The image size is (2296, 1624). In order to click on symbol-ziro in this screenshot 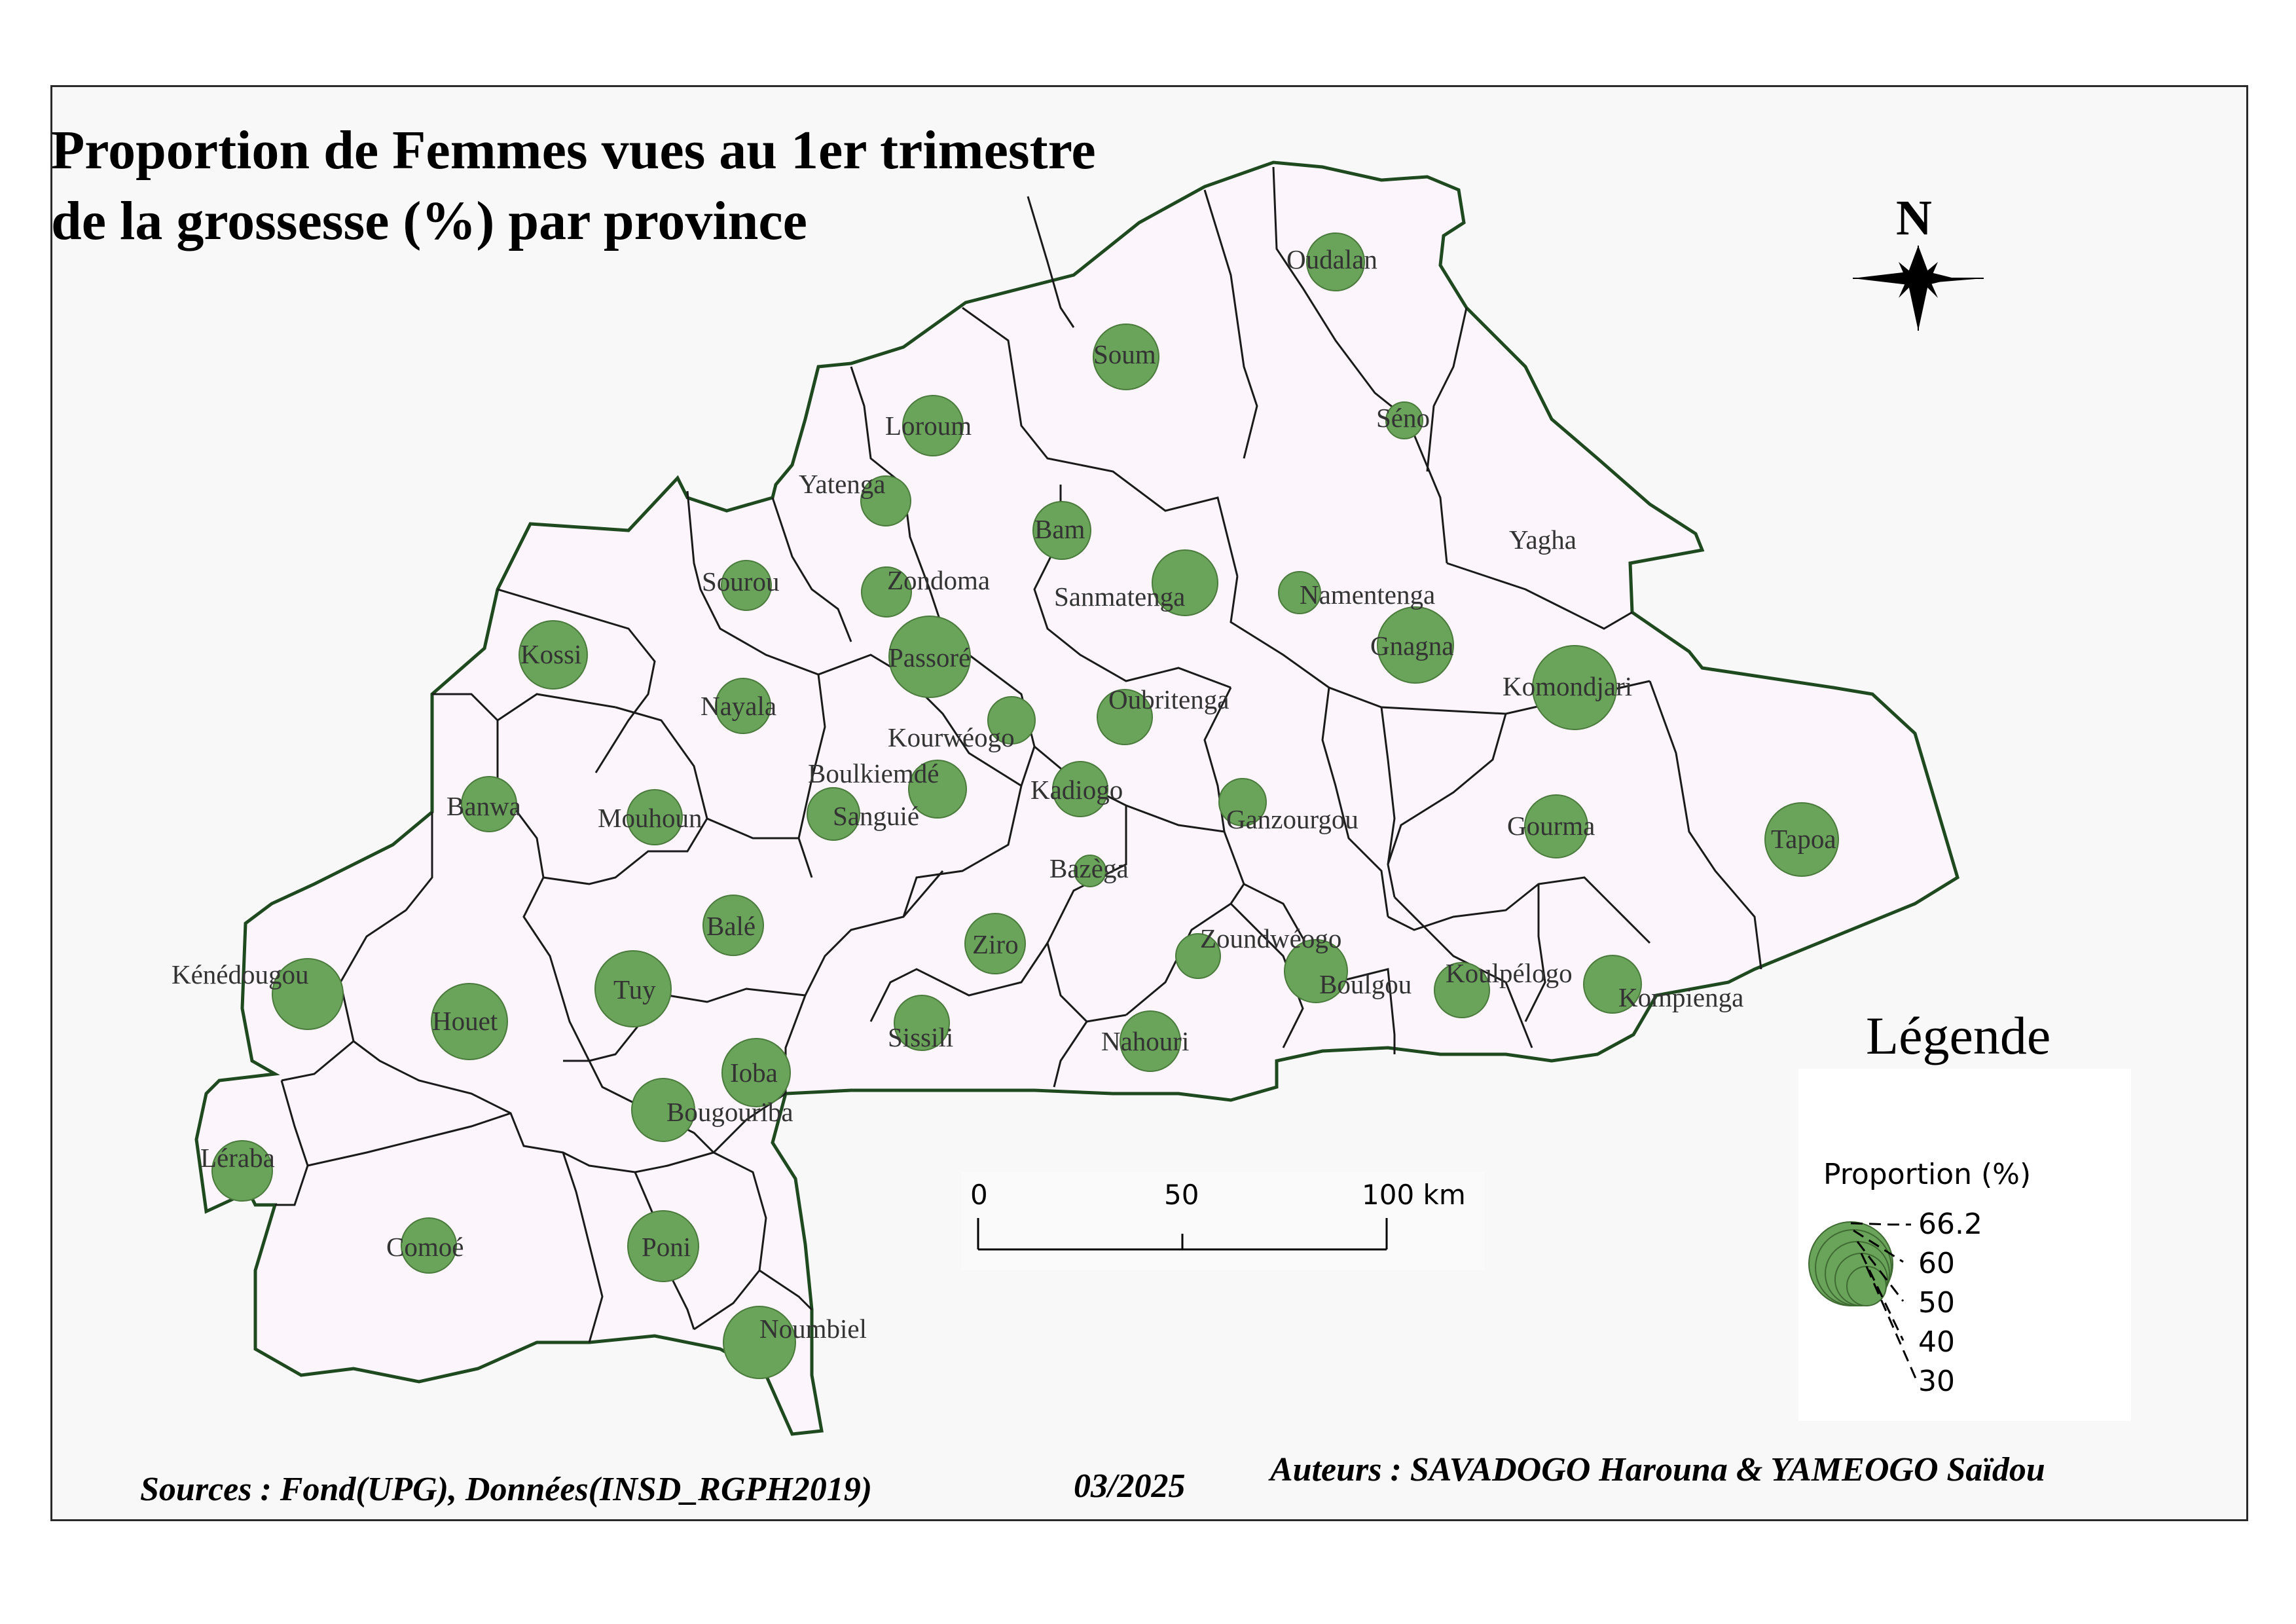, I will do `click(995, 943)`.